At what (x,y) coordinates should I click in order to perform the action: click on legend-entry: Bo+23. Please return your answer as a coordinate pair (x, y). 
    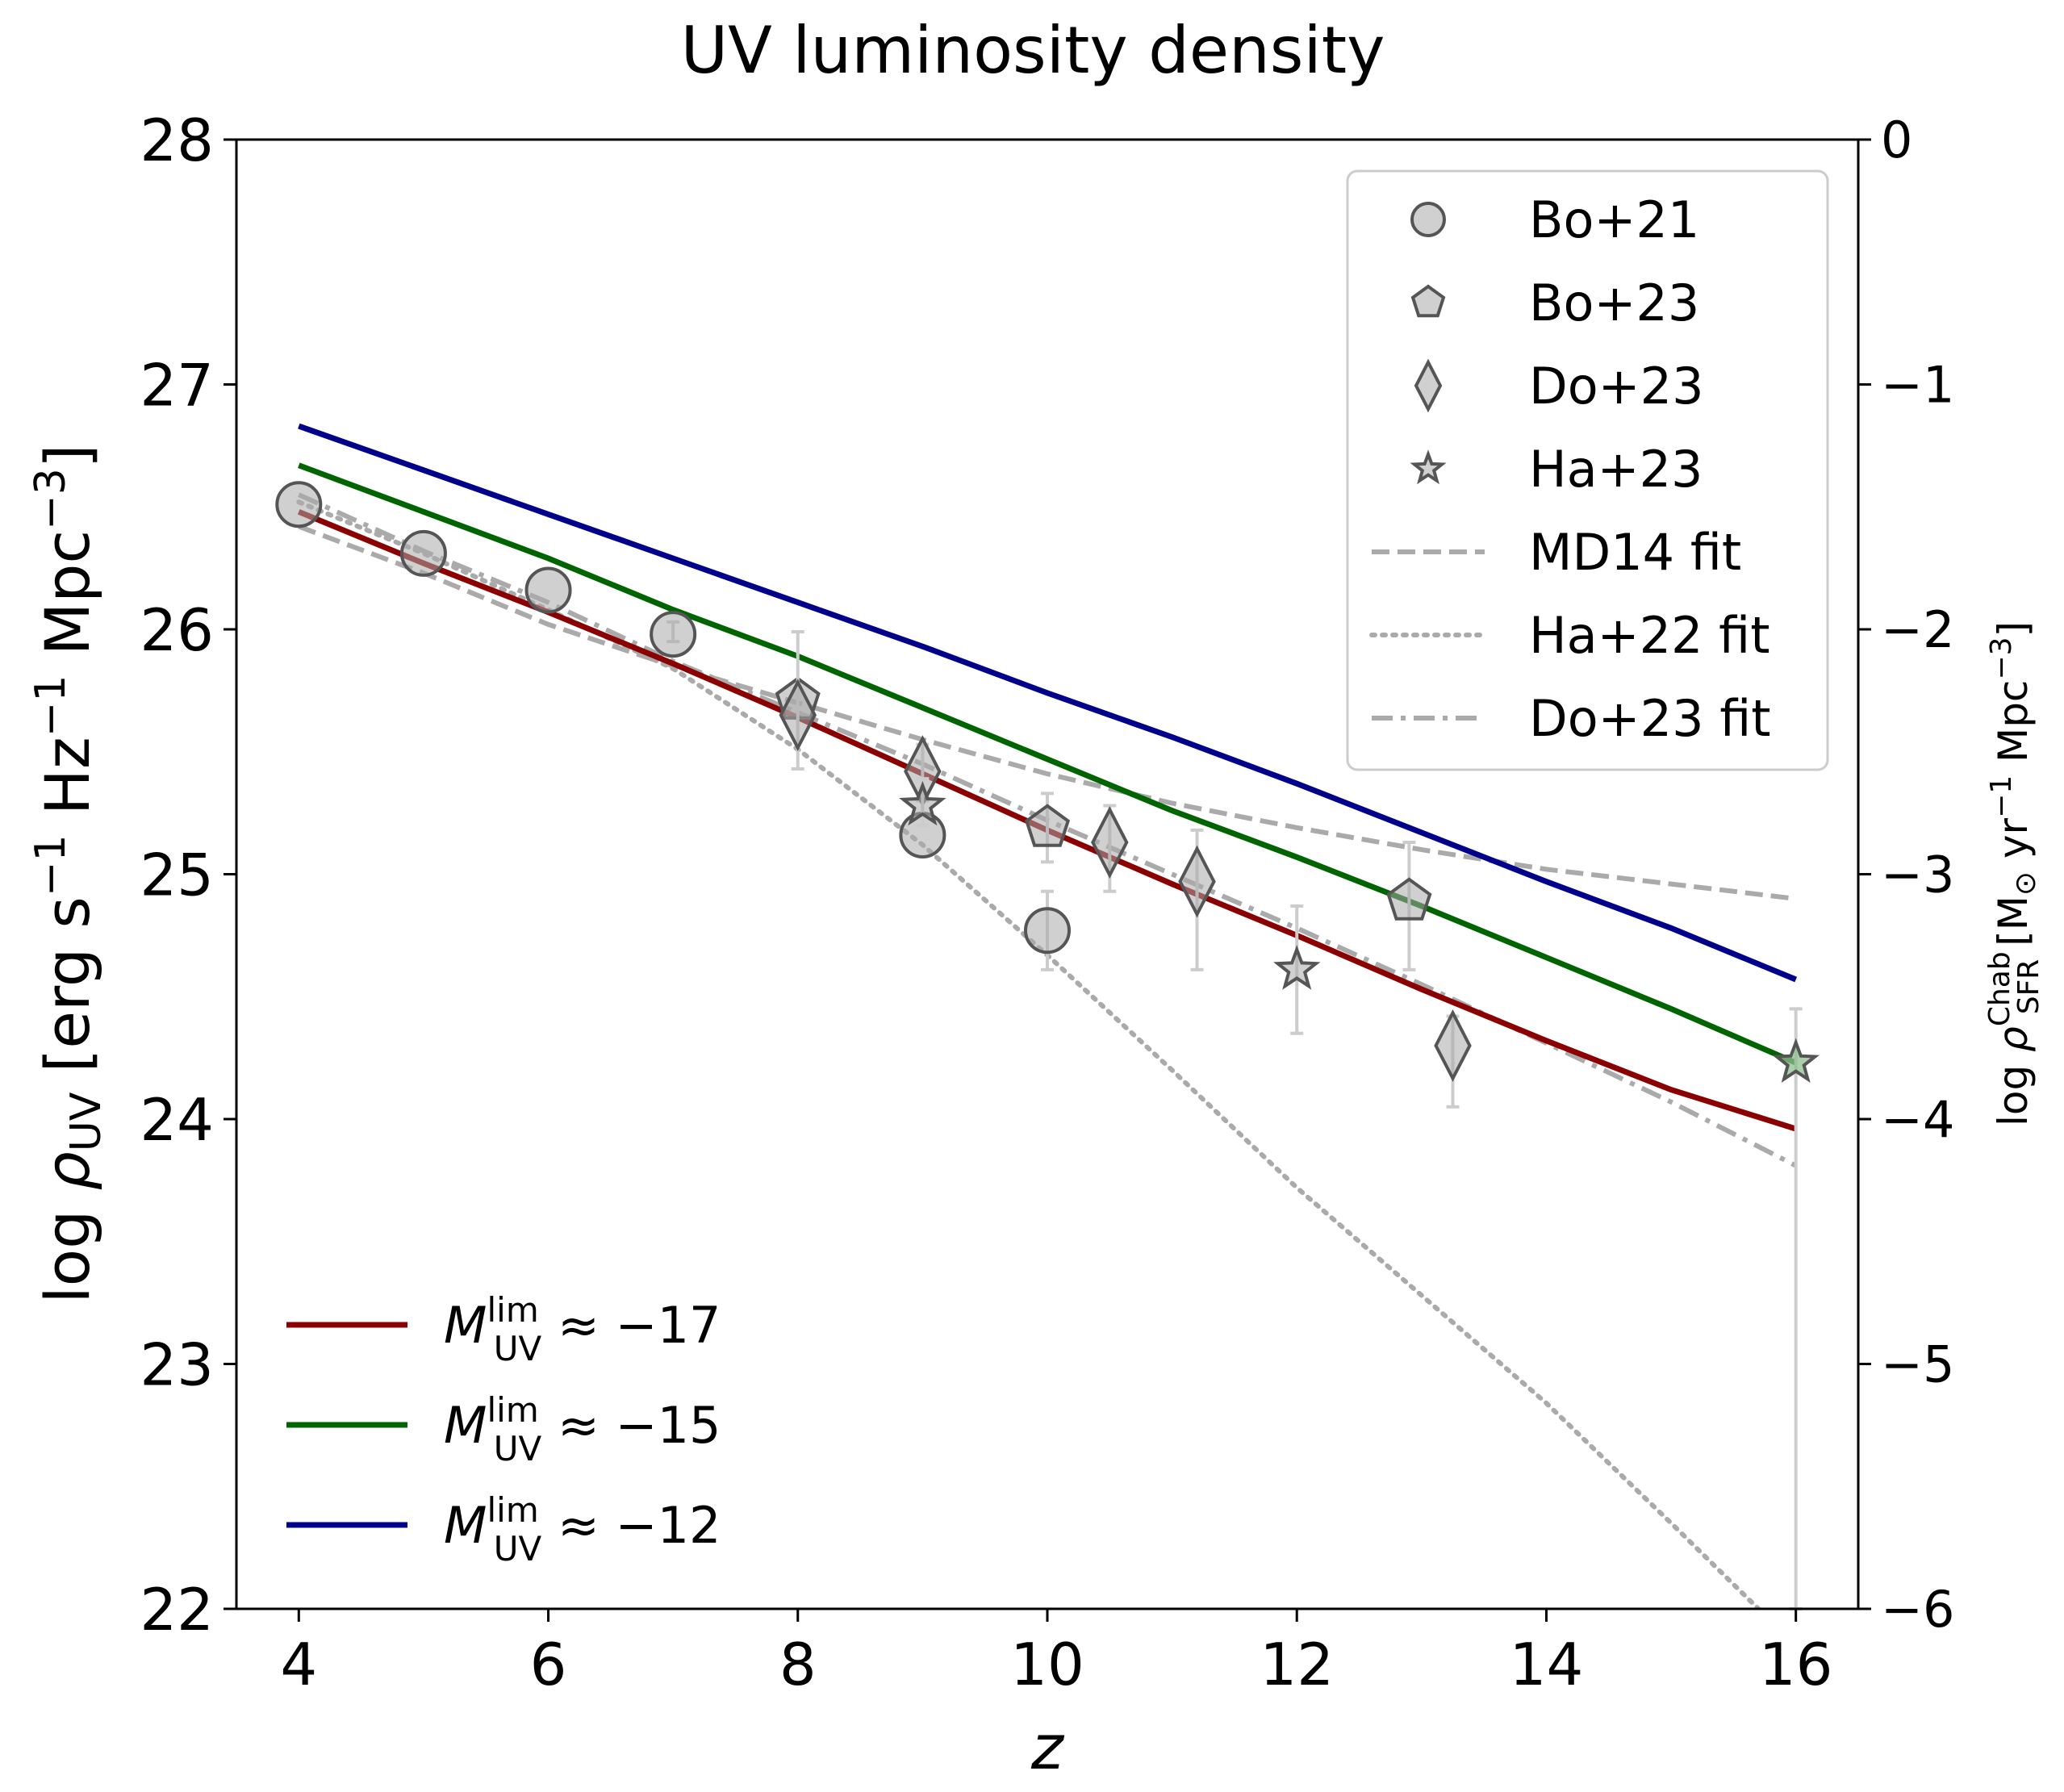
    Looking at the image, I should click on (1554, 303).